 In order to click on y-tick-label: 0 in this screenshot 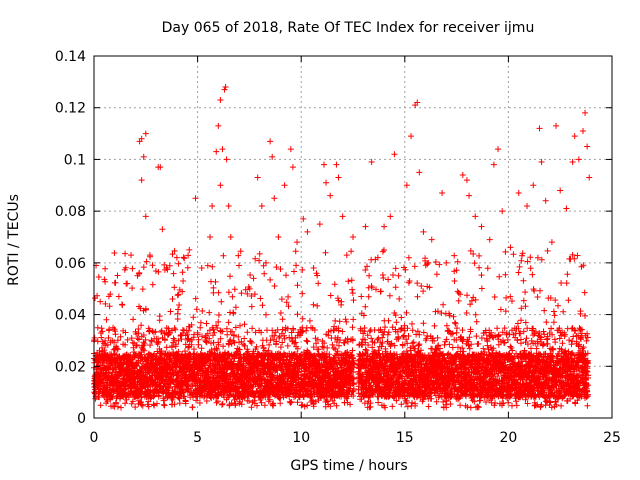, I will do `click(81, 419)`.